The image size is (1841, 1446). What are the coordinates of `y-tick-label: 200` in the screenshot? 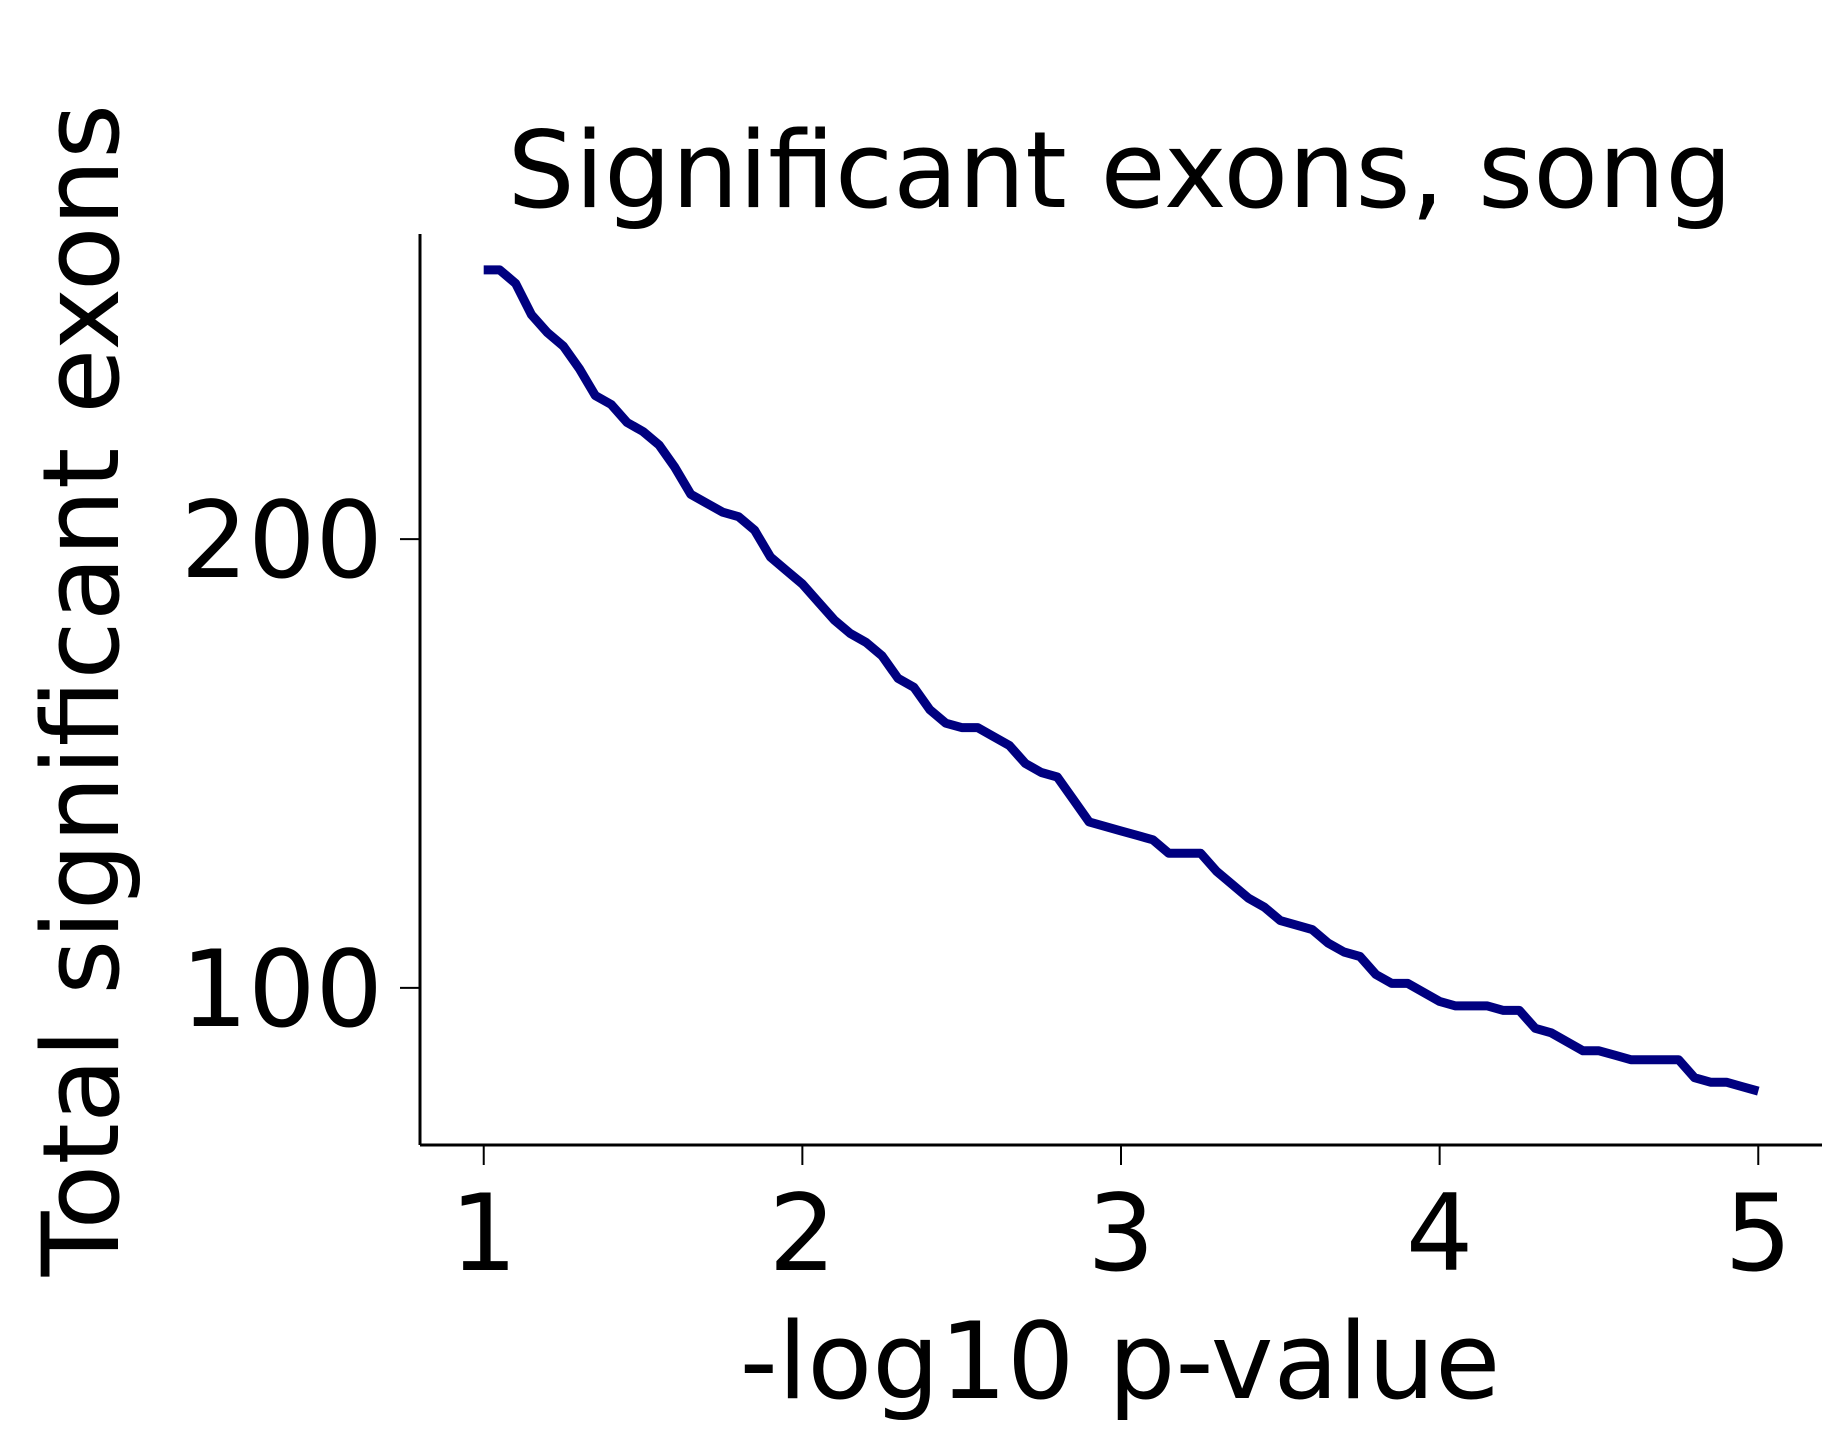 It's located at (282, 540).